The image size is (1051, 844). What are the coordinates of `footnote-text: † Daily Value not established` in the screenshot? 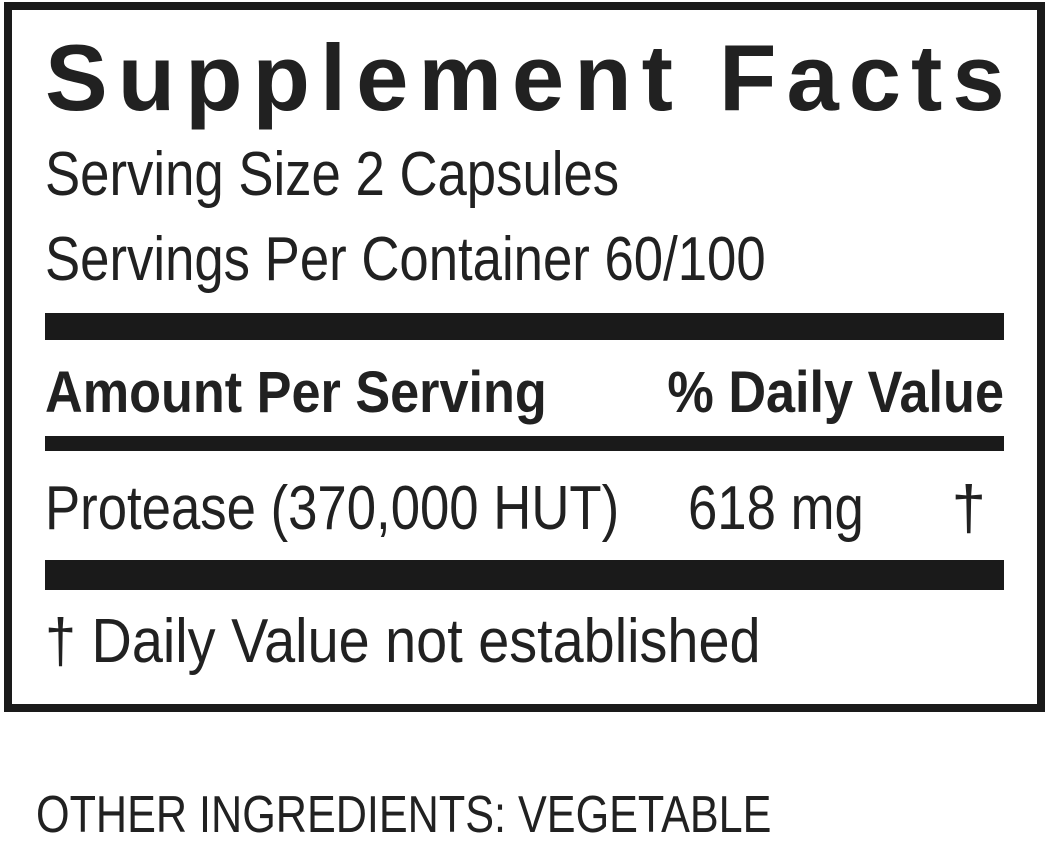 It's located at (403, 641).